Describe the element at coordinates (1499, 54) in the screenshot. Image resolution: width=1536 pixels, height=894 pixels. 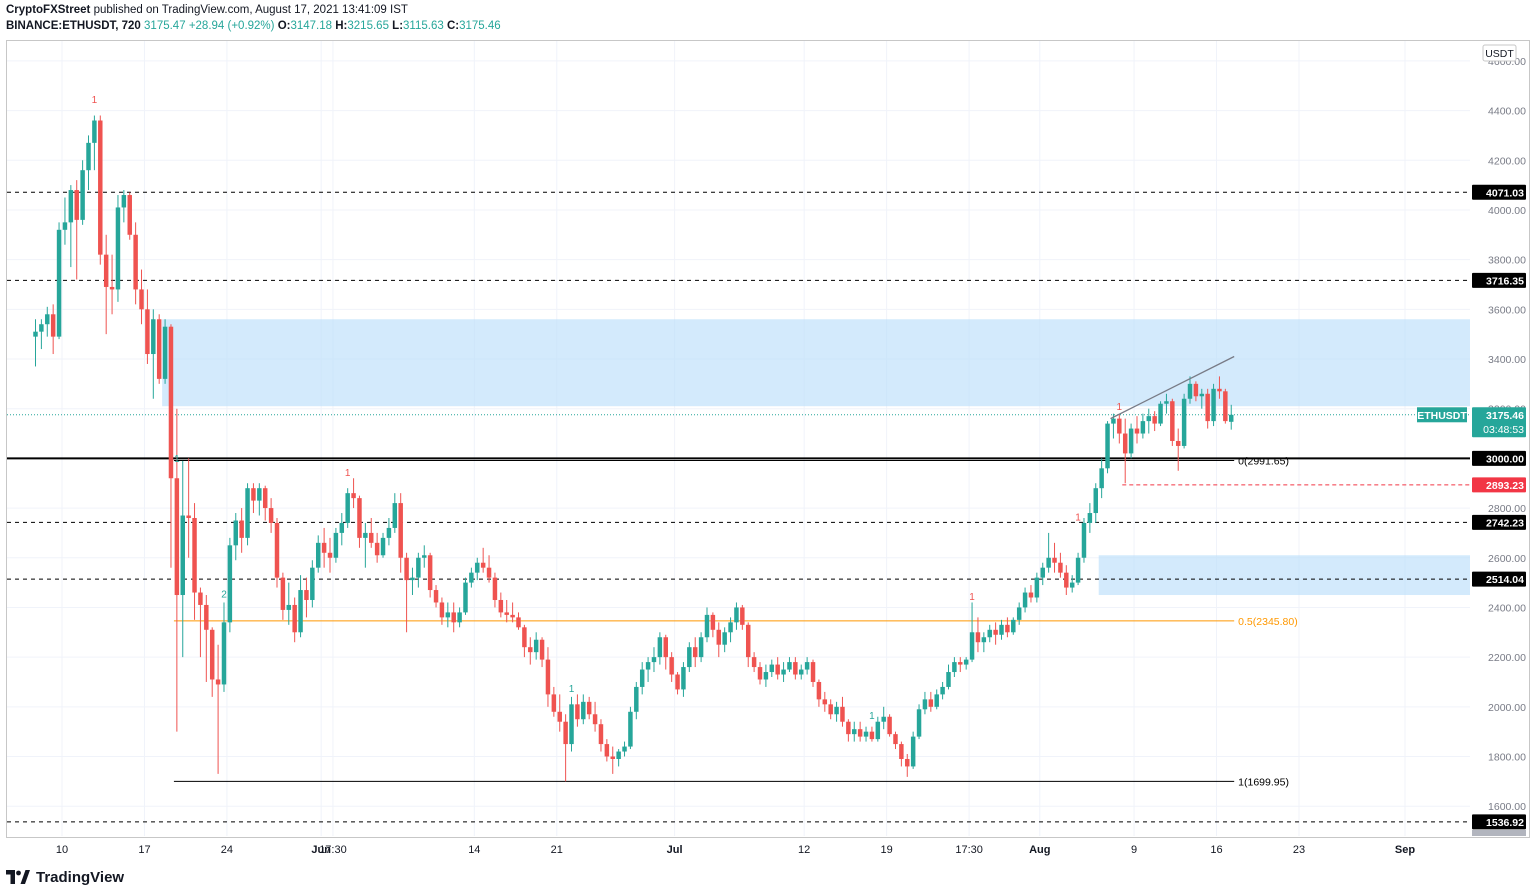
I see `currency-label-text: USDT` at that location.